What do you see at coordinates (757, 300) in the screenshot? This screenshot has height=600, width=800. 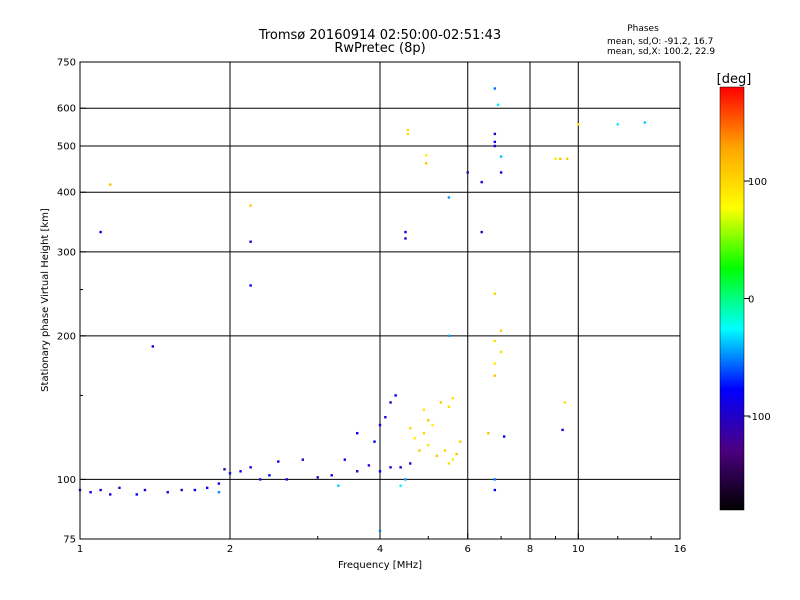 I see `colorbar-ticks: 100 0 -100` at bounding box center [757, 300].